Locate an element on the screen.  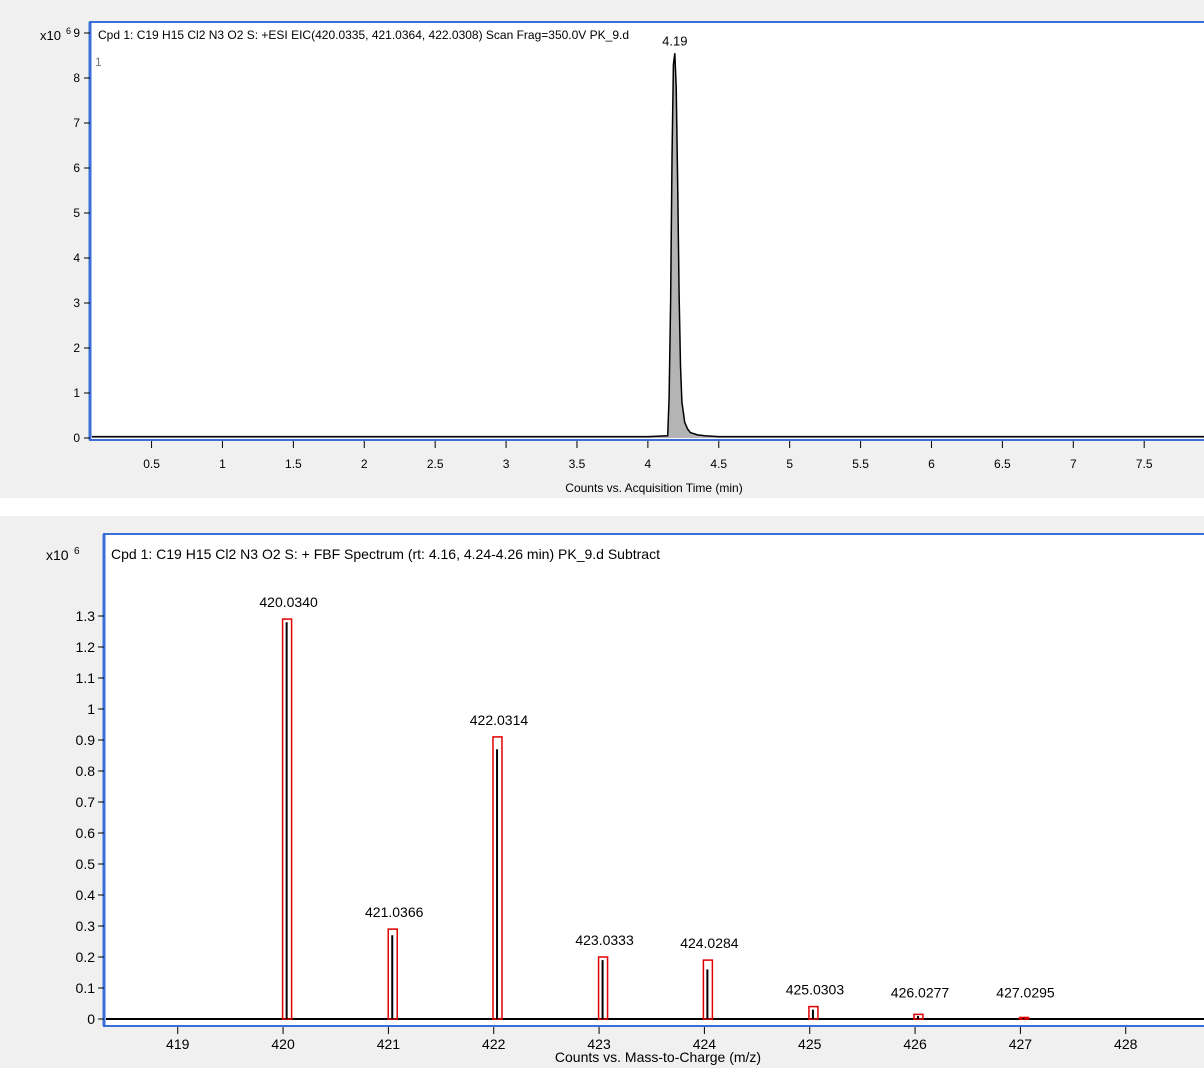
spectrum-y-tick-label: 0.2 is located at coordinates (86, 957).